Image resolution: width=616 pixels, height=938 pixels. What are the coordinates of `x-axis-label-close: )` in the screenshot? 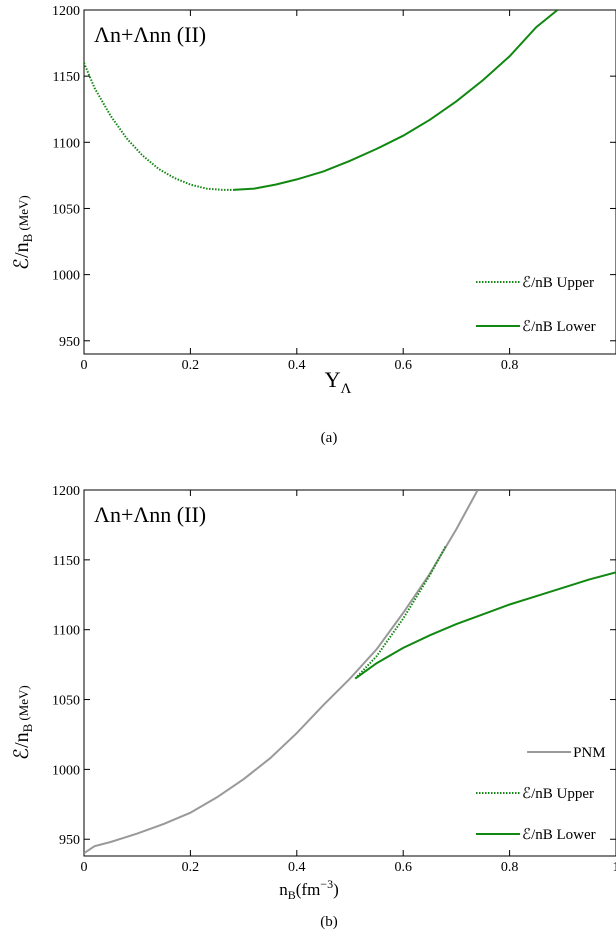 It's located at (336, 889).